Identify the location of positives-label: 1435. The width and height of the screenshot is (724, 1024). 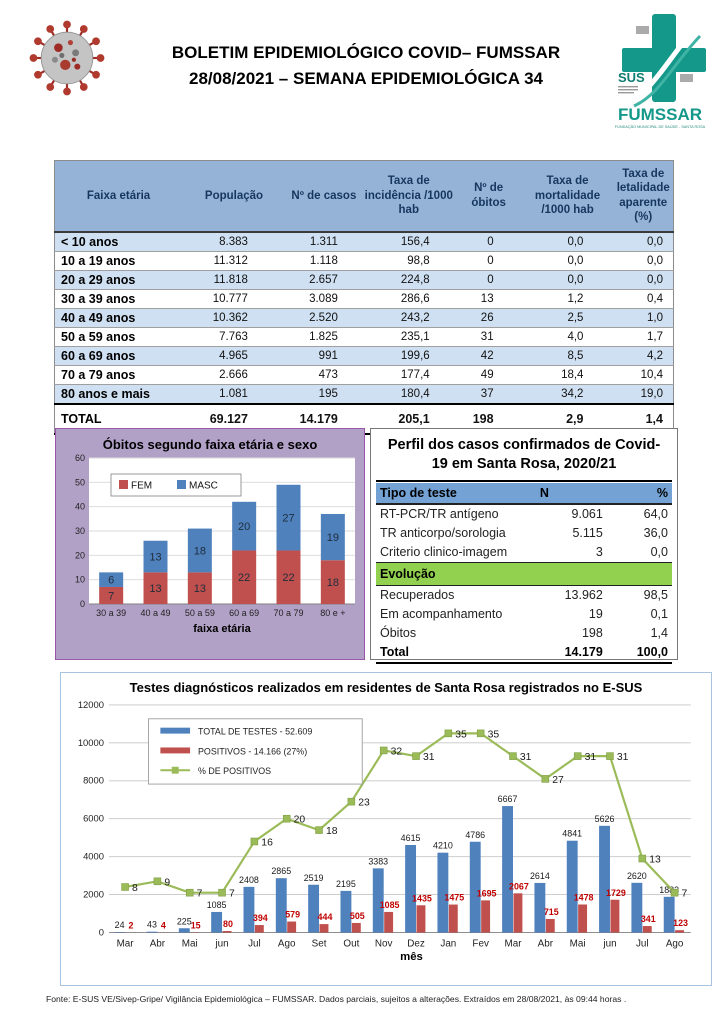
(422, 898).